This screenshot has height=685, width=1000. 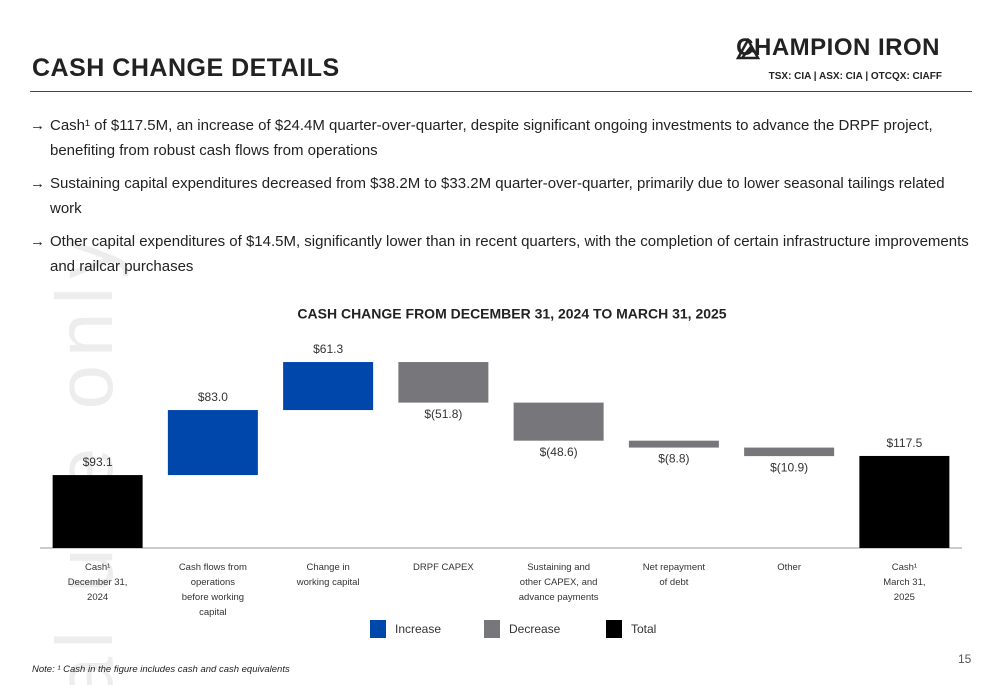 I want to click on value-label: $(51.8), so click(x=443, y=414).